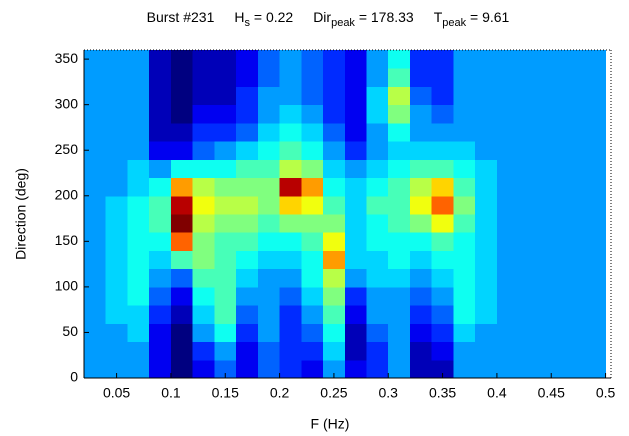  What do you see at coordinates (606, 393) in the screenshot?
I see `x-tick-label: 0.5` at bounding box center [606, 393].